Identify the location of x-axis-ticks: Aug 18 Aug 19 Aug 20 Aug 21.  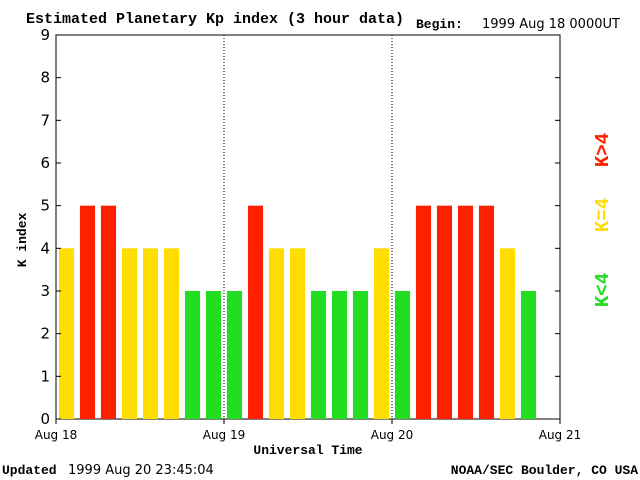
(308, 430).